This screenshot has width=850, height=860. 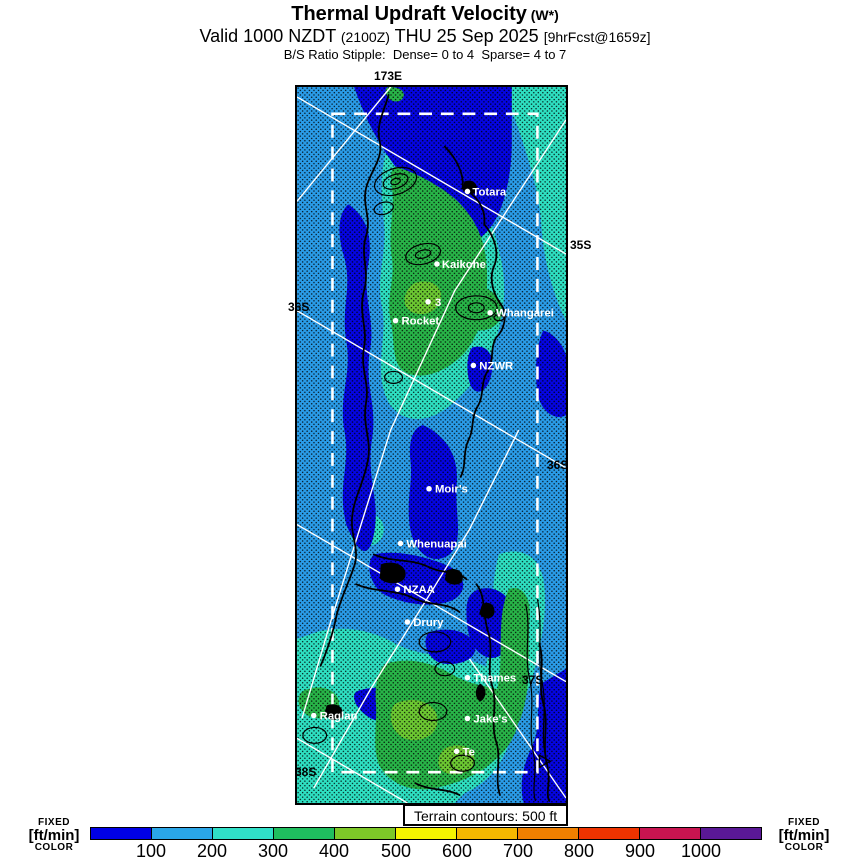 I want to click on station-label: Raglan, so click(x=339, y=716).